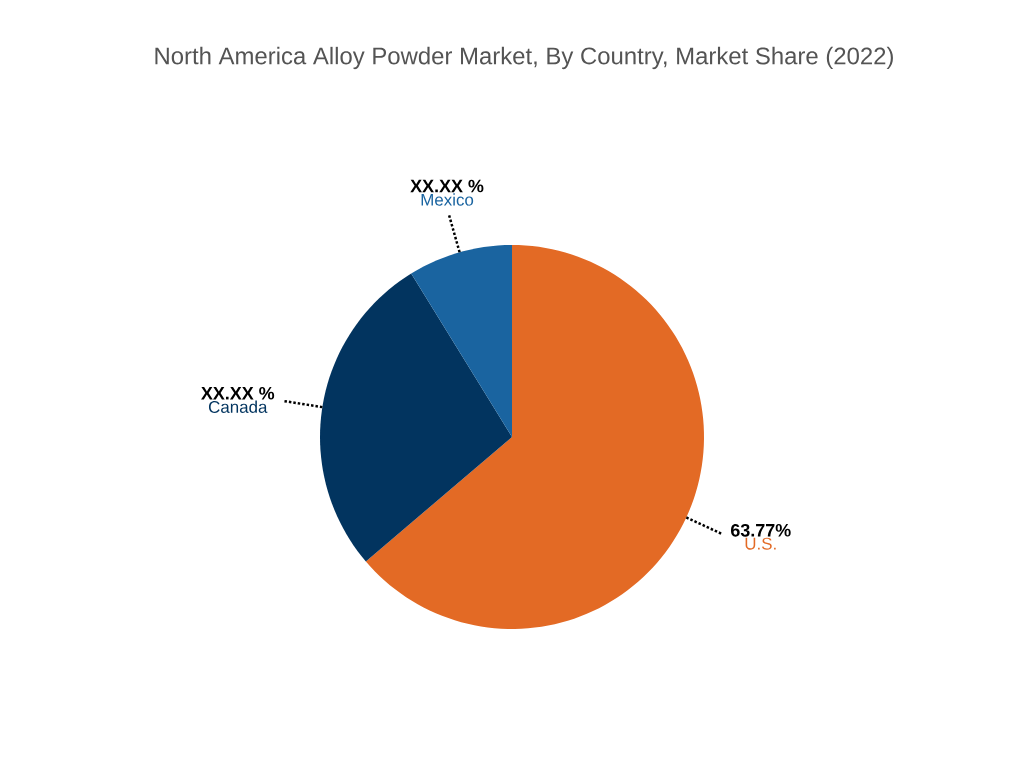 The width and height of the screenshot is (1024, 768). Describe the element at coordinates (238, 406) in the screenshot. I see `slice-label: Canada` at that location.